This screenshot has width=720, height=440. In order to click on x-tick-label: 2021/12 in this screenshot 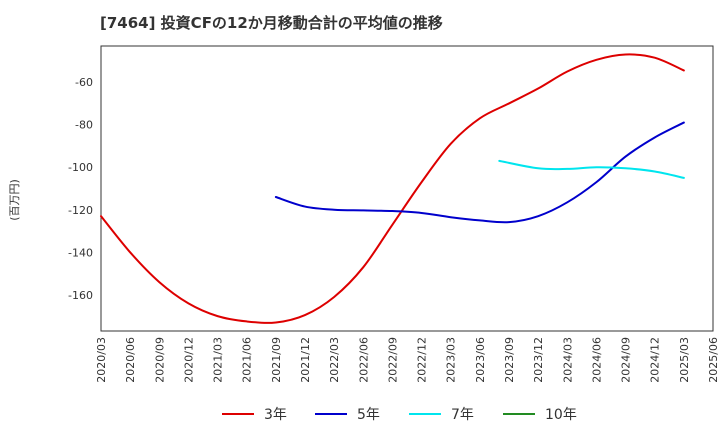, I will do `click(305, 360)`.